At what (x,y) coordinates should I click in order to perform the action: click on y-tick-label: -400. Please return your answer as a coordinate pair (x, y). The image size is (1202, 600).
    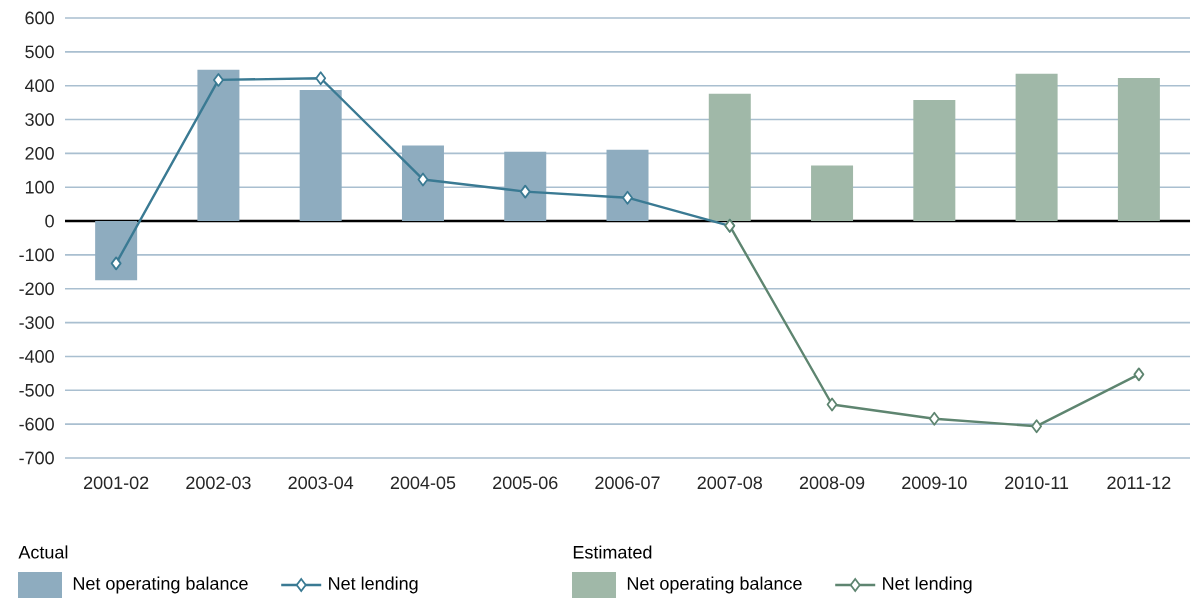
    Looking at the image, I should click on (36, 356).